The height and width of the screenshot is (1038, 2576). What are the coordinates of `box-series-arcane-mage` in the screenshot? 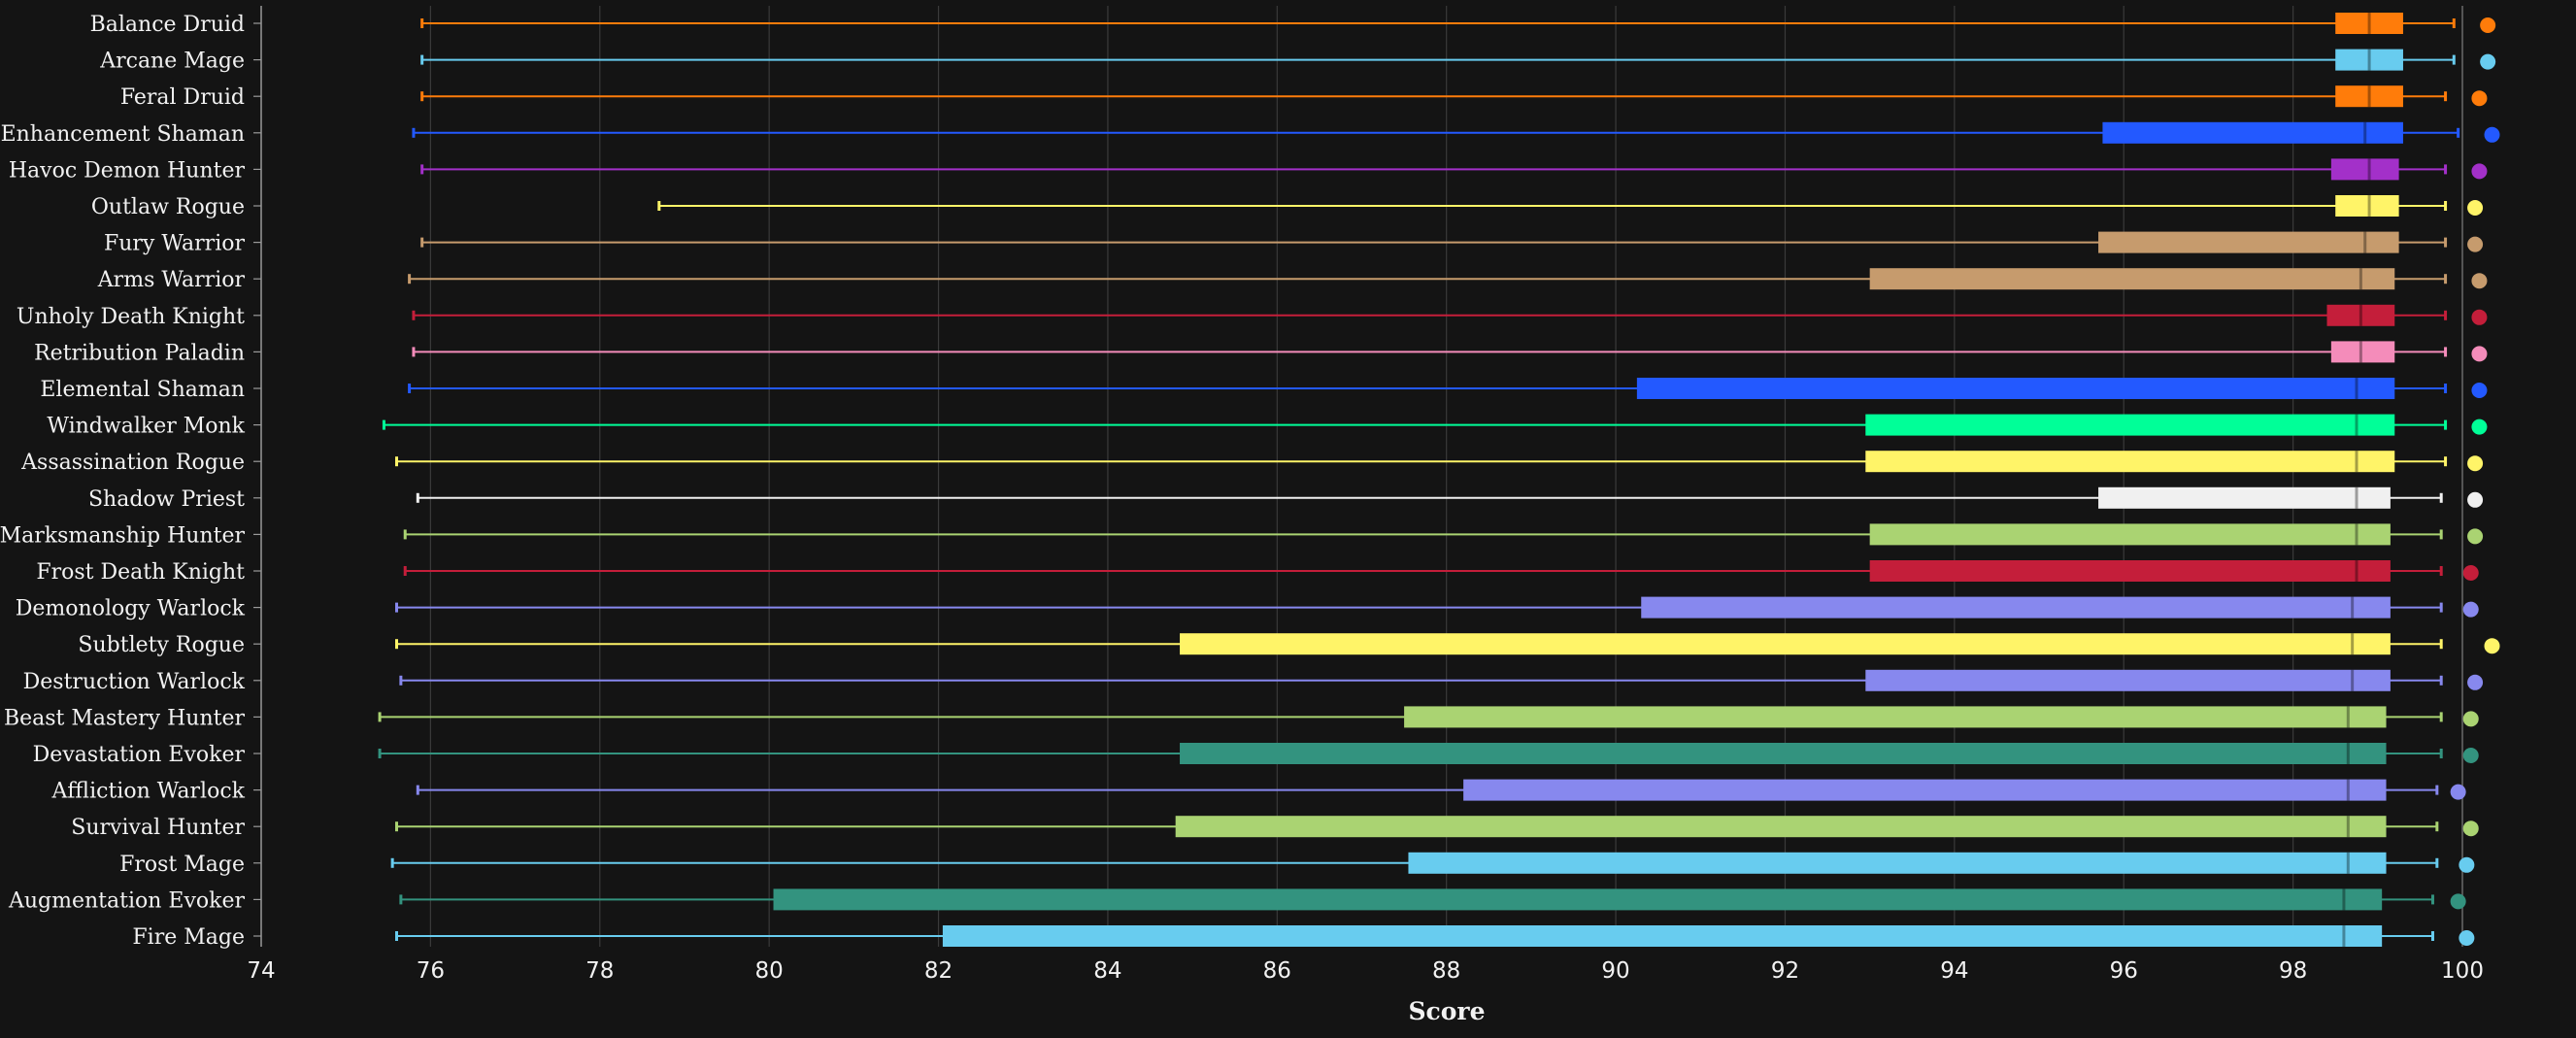 It's located at (1458, 60).